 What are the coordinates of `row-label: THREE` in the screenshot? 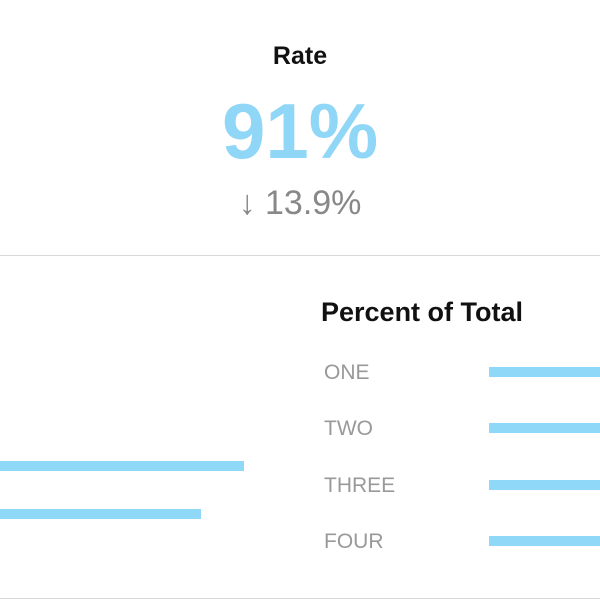 It's located at (360, 485).